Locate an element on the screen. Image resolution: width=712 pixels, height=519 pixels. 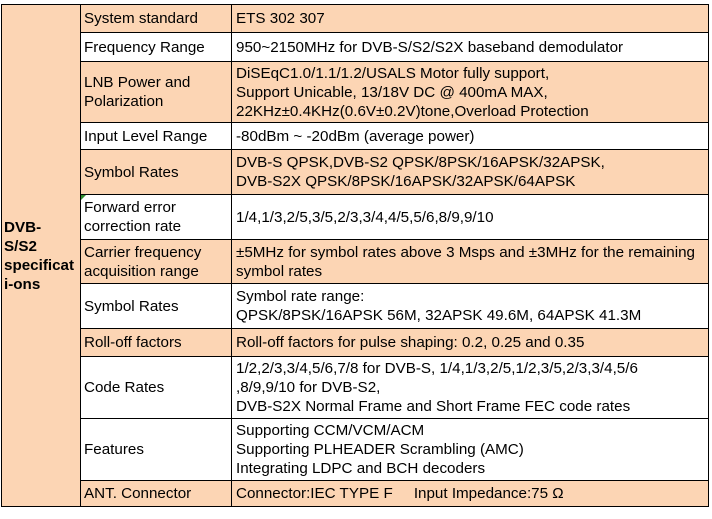
param-line: LNB Power and is located at coordinates (137, 82).